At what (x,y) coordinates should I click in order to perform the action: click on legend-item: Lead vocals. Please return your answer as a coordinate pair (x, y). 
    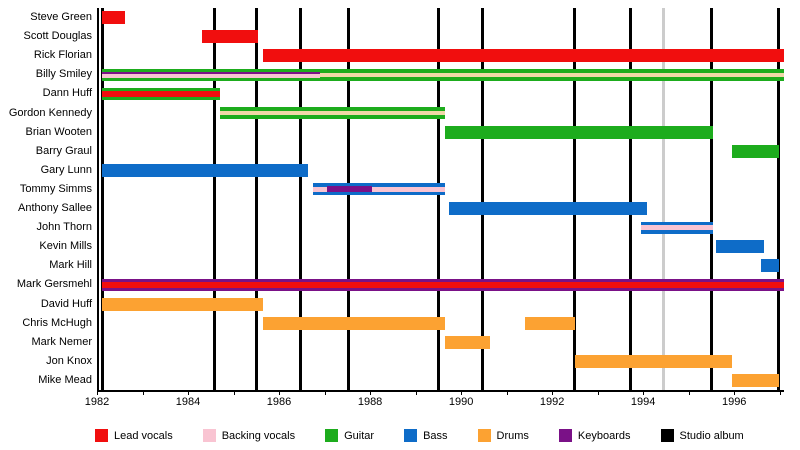
    Looking at the image, I should click on (134, 435).